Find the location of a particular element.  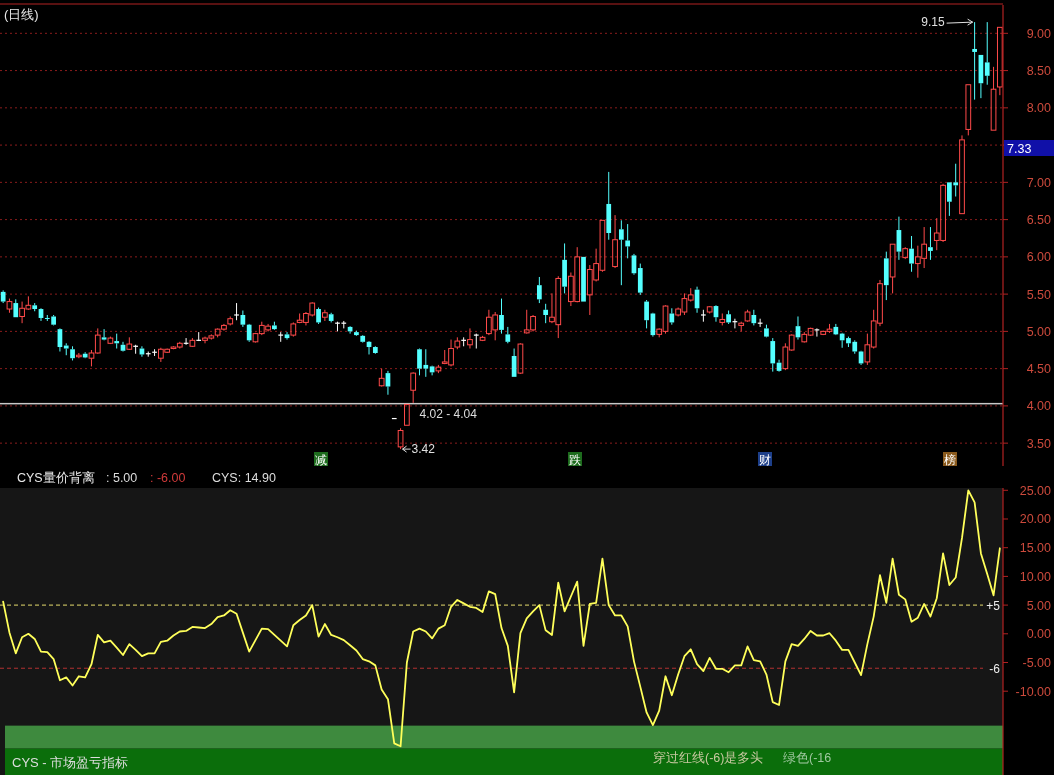

y-tick-label: 3.50 is located at coordinates (1039, 443).